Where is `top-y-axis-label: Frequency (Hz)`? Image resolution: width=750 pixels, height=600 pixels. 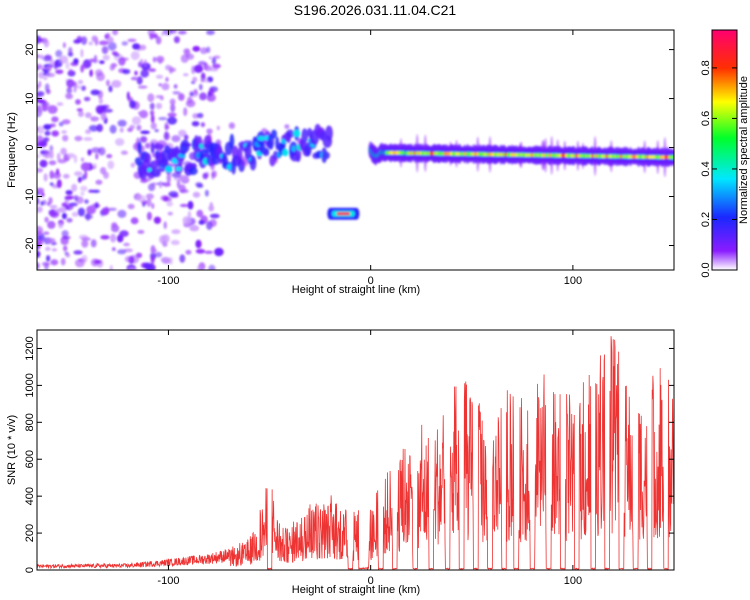 top-y-axis-label: Frequency (Hz) is located at coordinates (12, 150).